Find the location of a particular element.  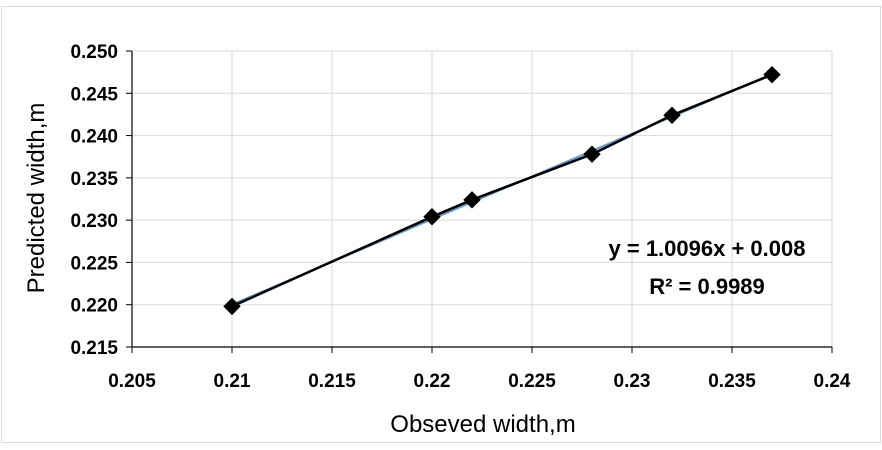

x-tick-label: 0.21 is located at coordinates (232, 381).